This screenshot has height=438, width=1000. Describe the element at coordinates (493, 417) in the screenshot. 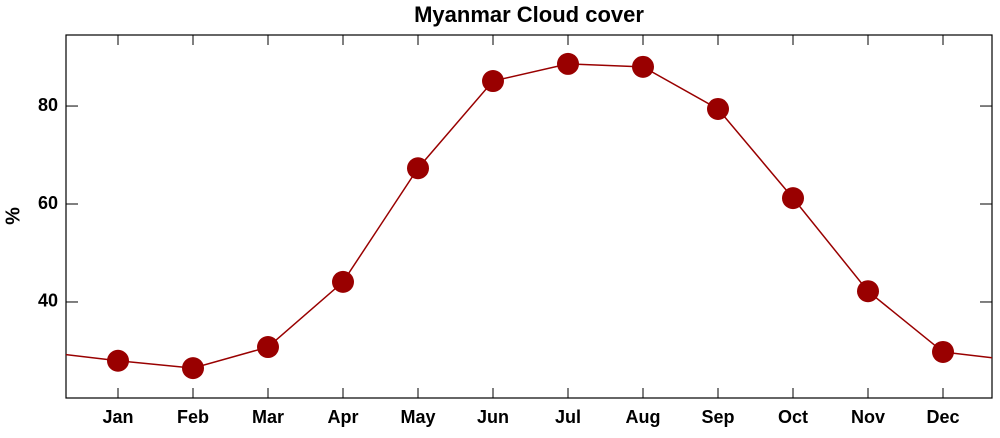

I see `x-tick-label: Jun` at that location.